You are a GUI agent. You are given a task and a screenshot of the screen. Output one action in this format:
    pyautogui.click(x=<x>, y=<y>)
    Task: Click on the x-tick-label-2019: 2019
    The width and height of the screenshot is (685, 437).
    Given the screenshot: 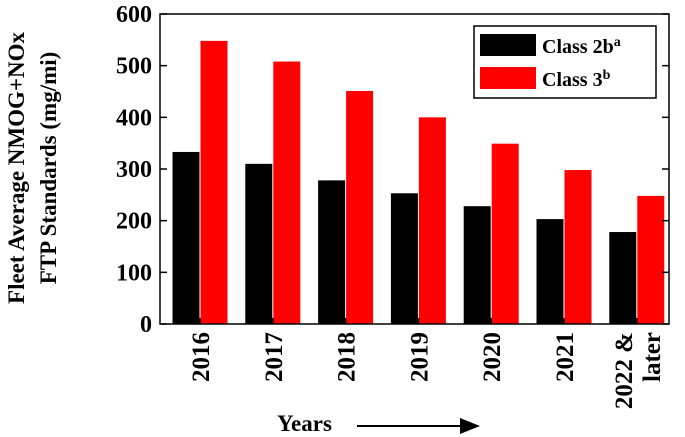 What is the action you would take?
    pyautogui.click(x=419, y=357)
    